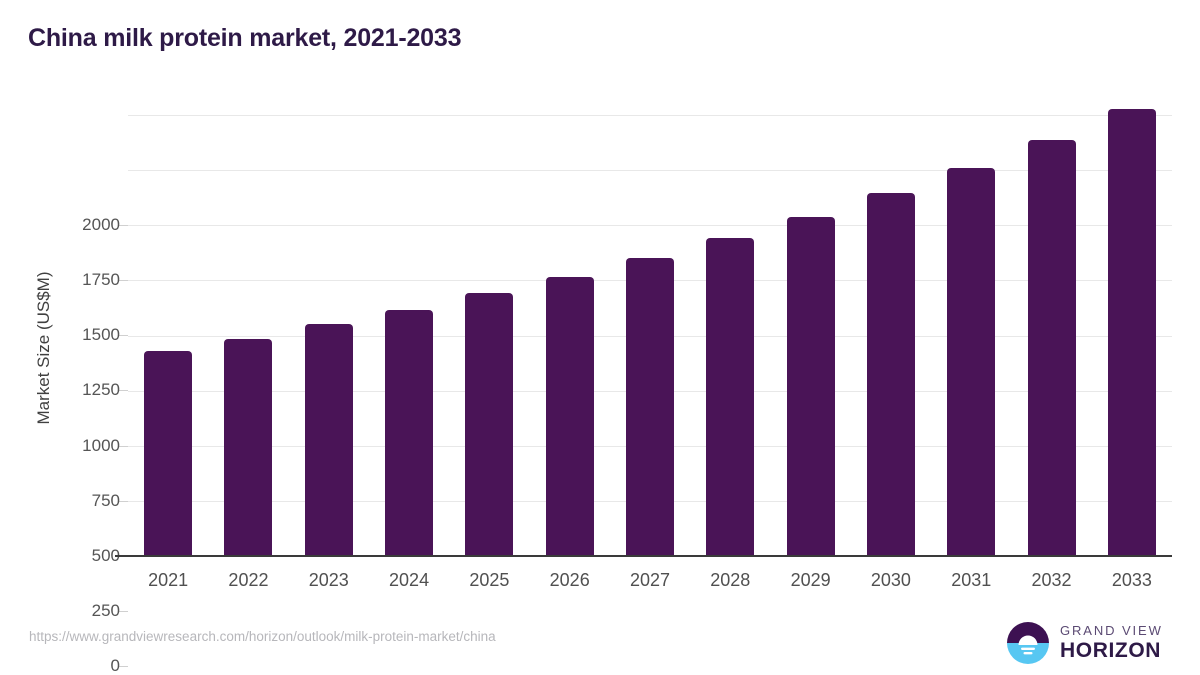 The image size is (1200, 675). I want to click on y-tick-label: 250, so click(105, 610).